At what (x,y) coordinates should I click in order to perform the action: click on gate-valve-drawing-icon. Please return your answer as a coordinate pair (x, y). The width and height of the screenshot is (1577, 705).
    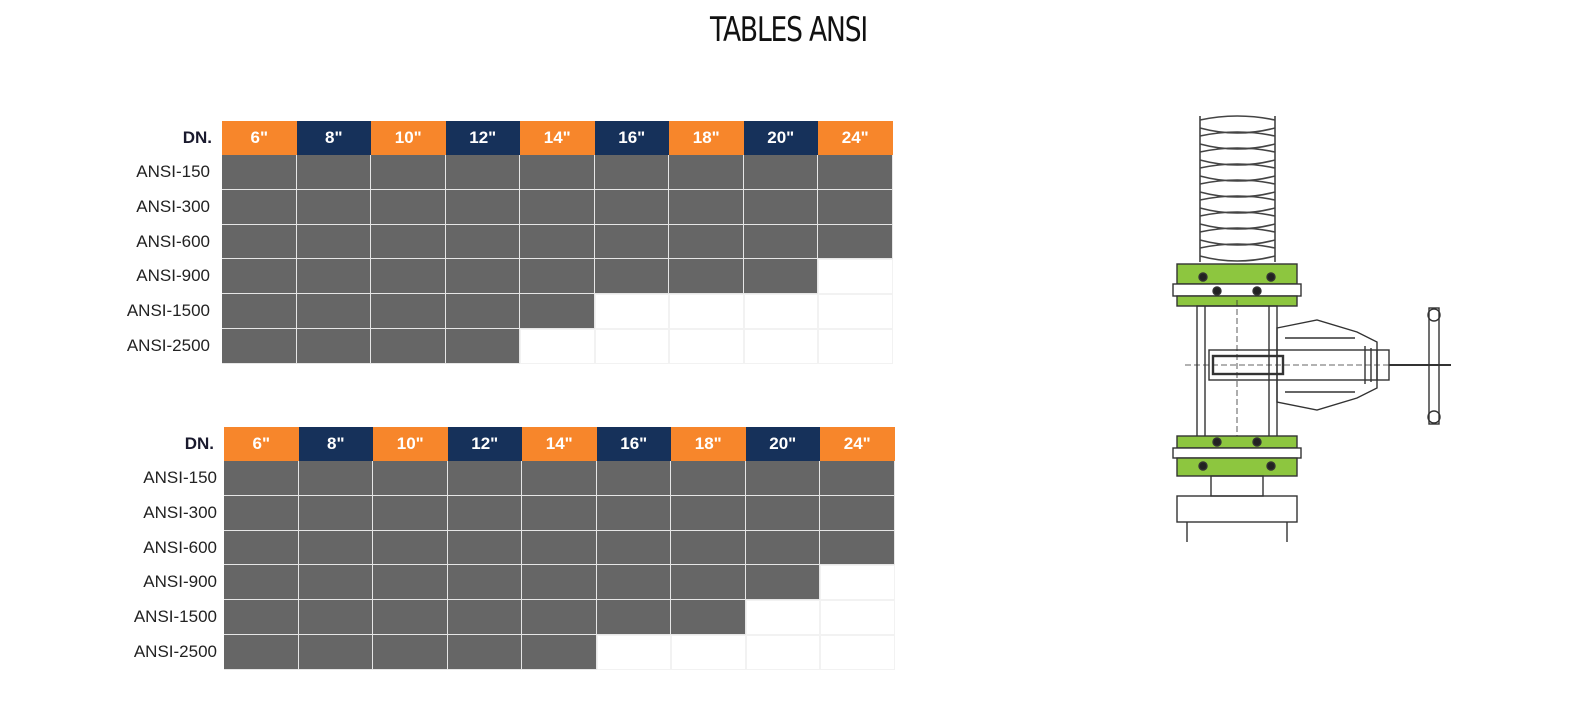
    Looking at the image, I should click on (1315, 332).